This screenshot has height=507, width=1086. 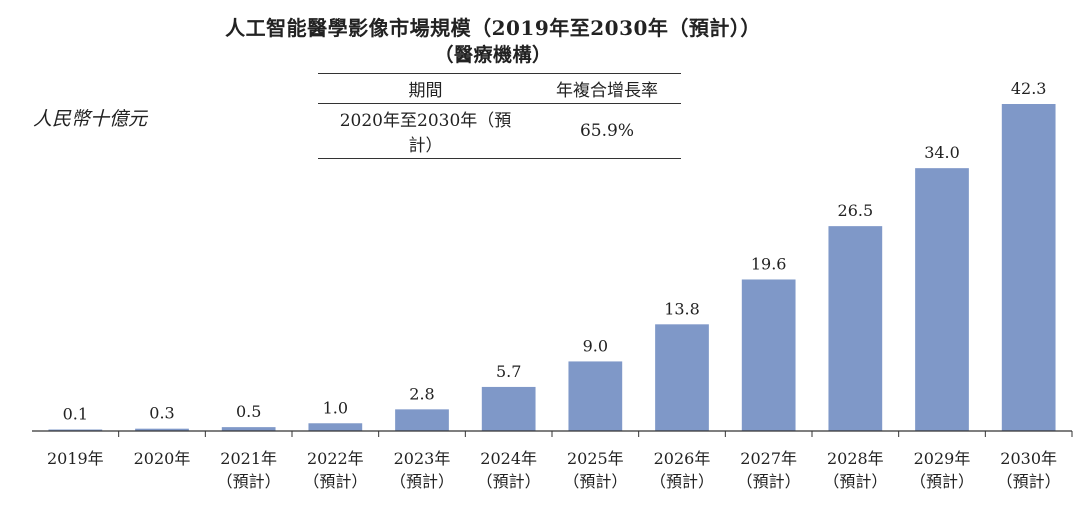 What do you see at coordinates (1029, 88) in the screenshot?
I see `data-label: 42.3` at bounding box center [1029, 88].